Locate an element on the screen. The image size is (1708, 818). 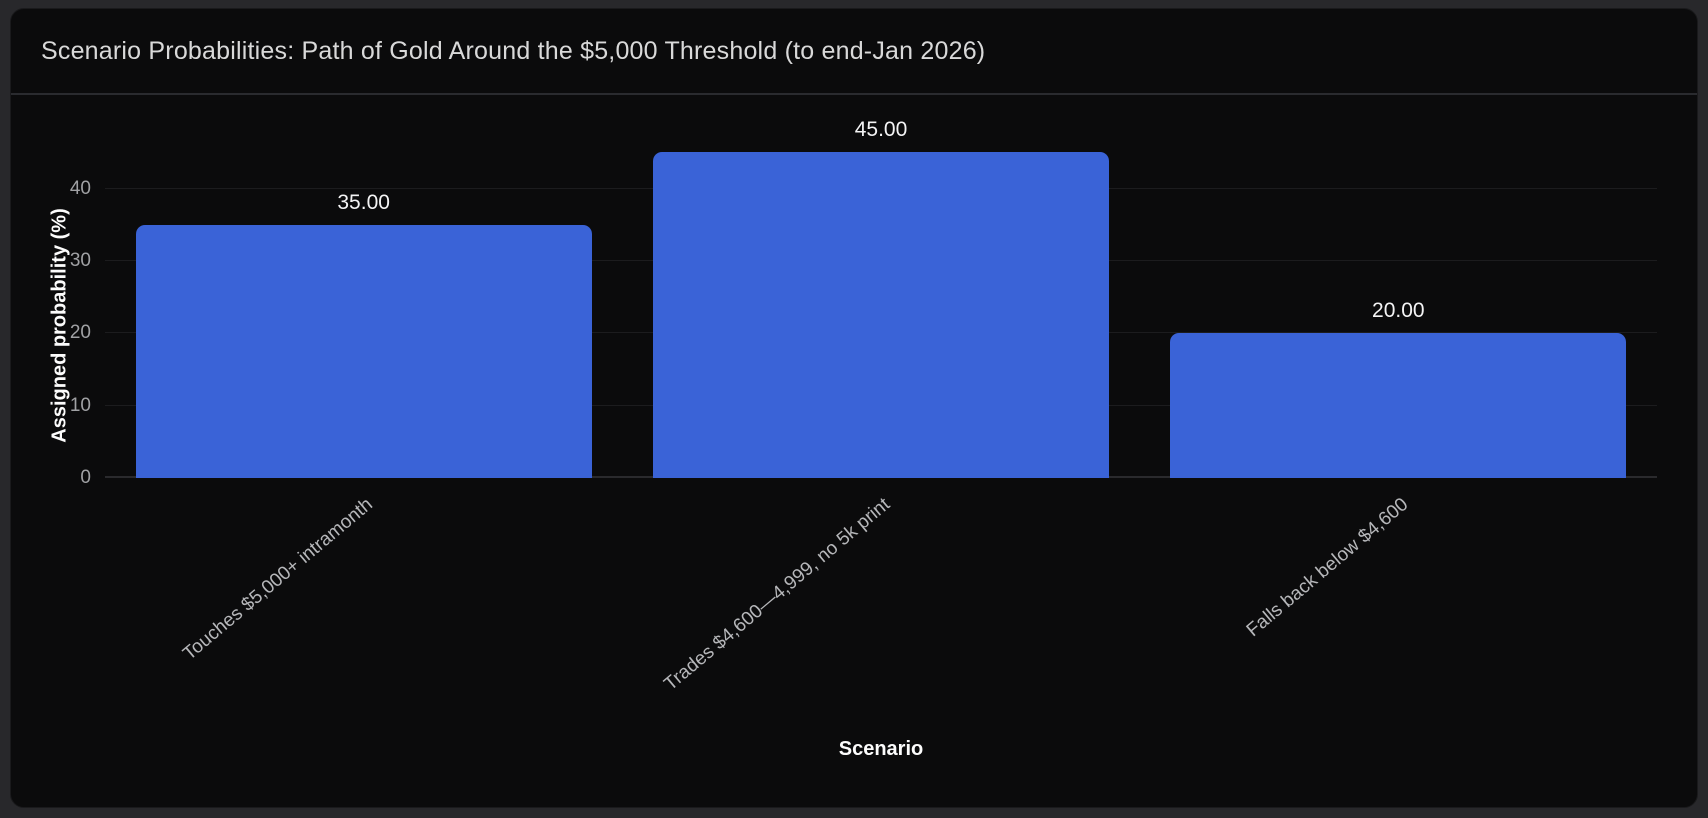
x-category-label-0: Touches $5,000+ intramonth is located at coordinates (278, 579).